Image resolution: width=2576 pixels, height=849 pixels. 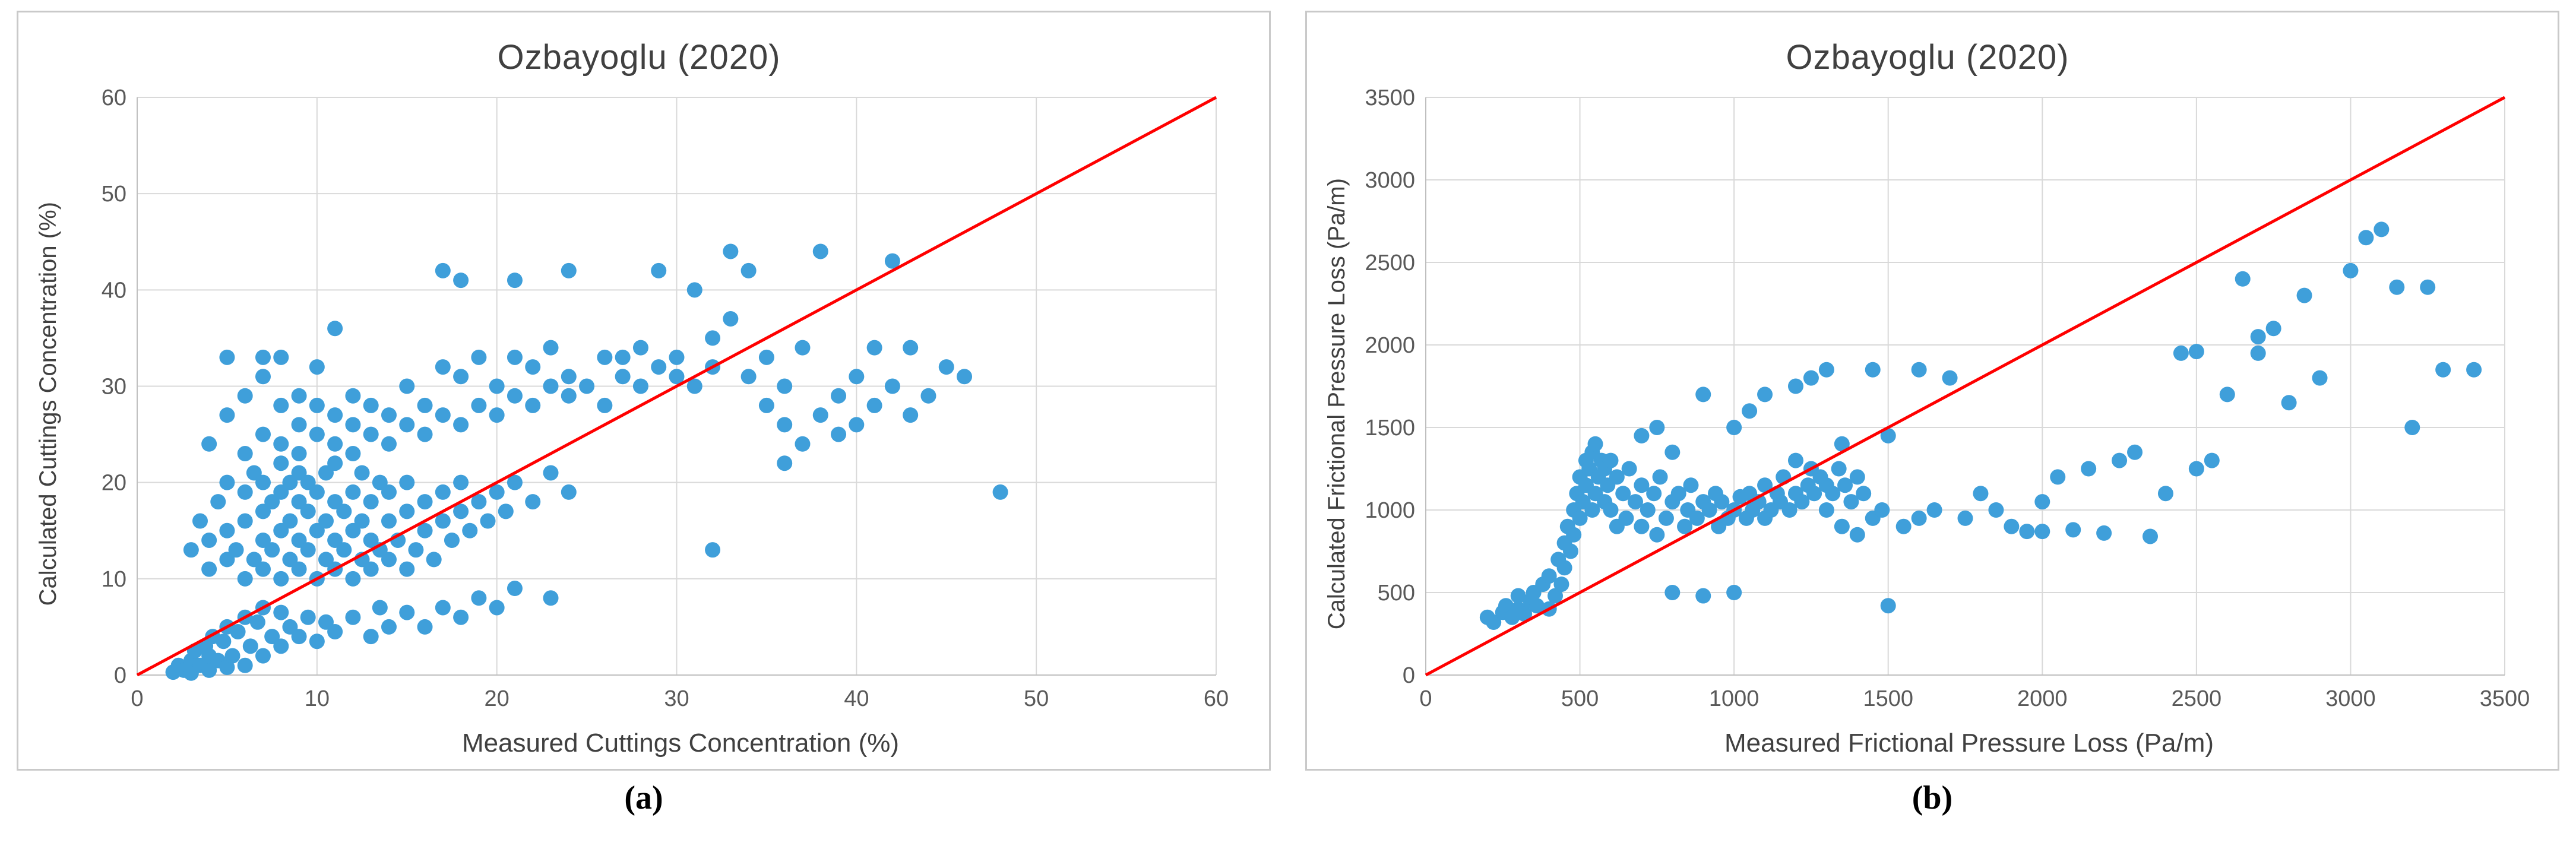 I want to click on caption-b: (b), so click(x=1932, y=798).